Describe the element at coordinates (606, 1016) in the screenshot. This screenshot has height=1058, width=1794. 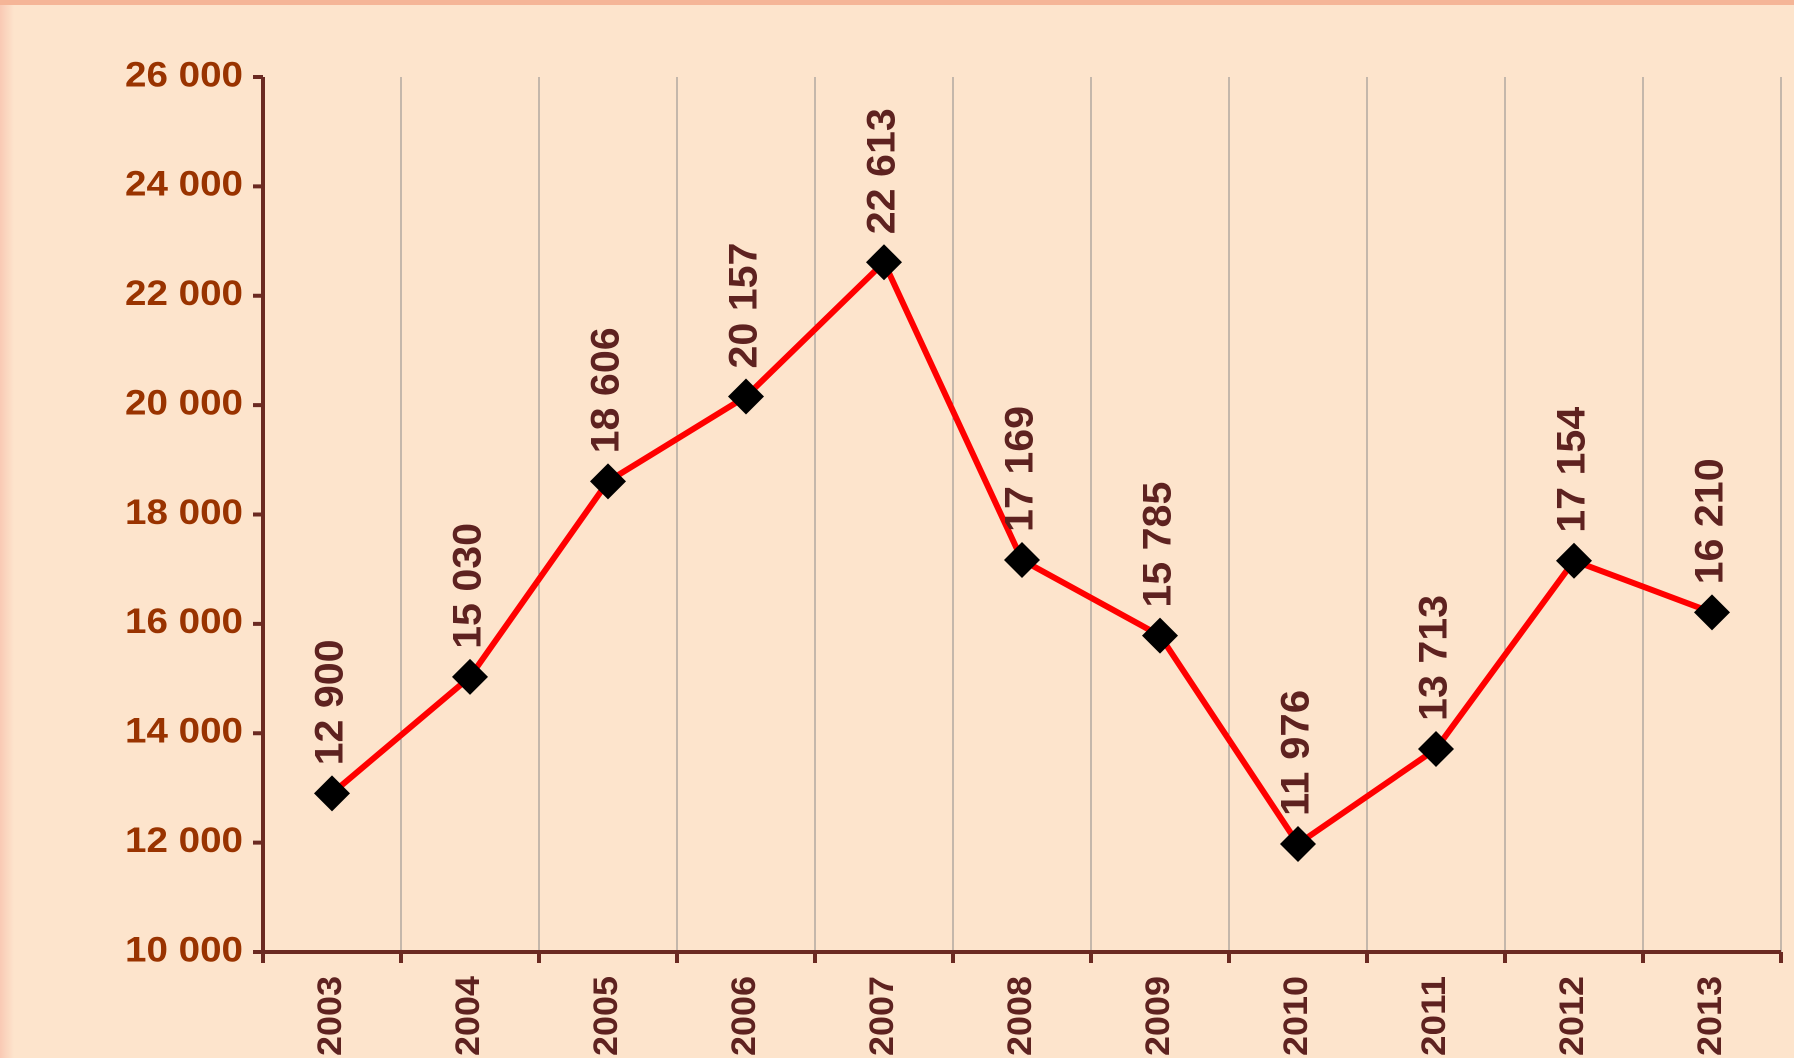
I see `x-tick-label: 2005` at that location.